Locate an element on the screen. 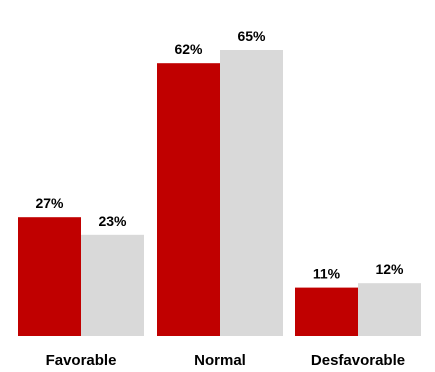 Image resolution: width=435 pixels, height=372 pixels. data-label-desfavorable-series-2: 12% is located at coordinates (389, 269).